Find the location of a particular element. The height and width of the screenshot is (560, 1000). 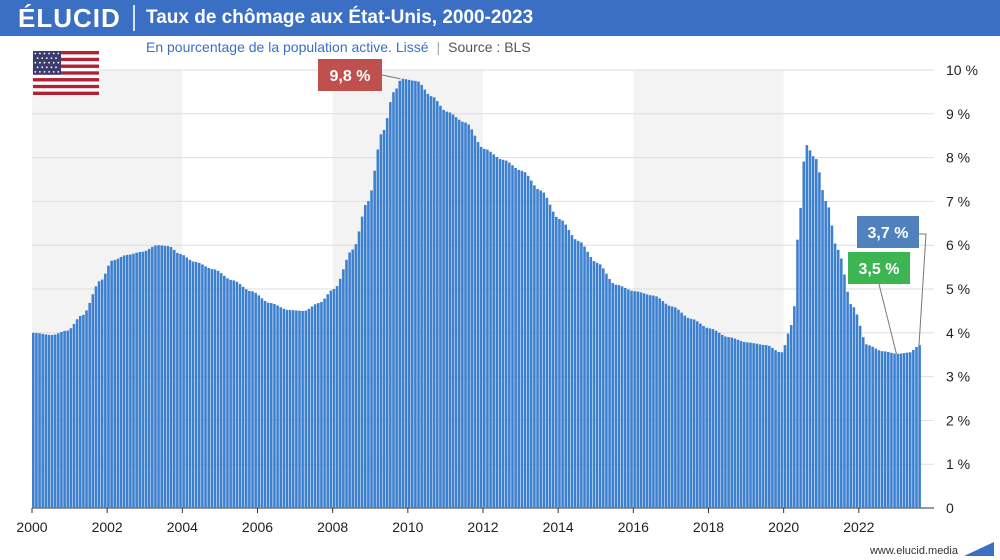

x-tick-label: 2014 is located at coordinates (558, 527).